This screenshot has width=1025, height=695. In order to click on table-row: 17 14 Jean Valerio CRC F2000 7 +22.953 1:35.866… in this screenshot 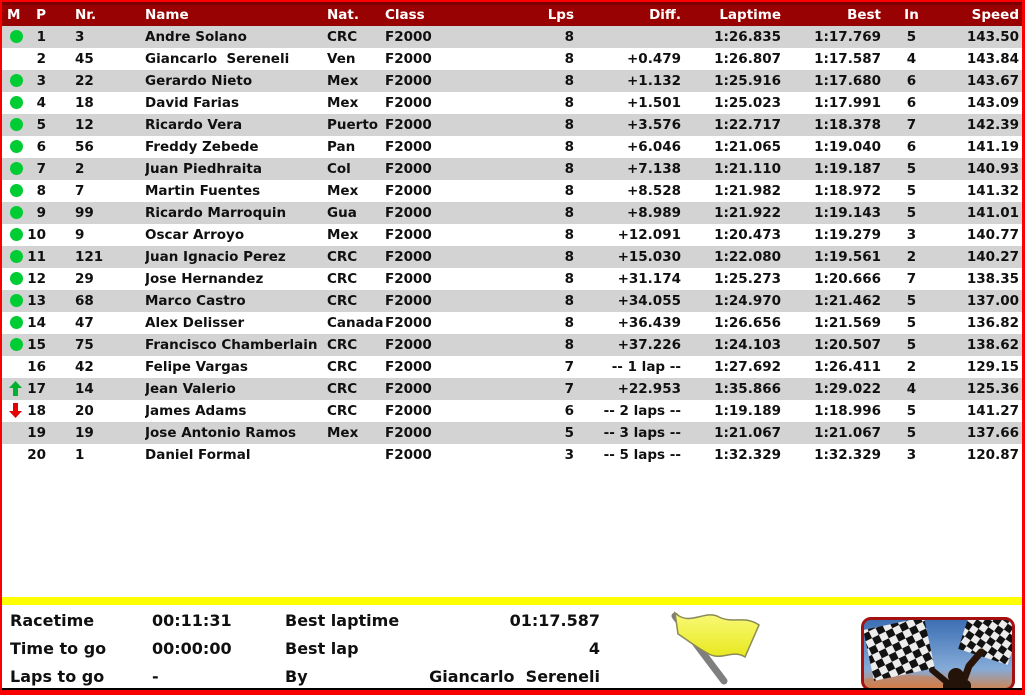, I will do `click(512, 389)`.